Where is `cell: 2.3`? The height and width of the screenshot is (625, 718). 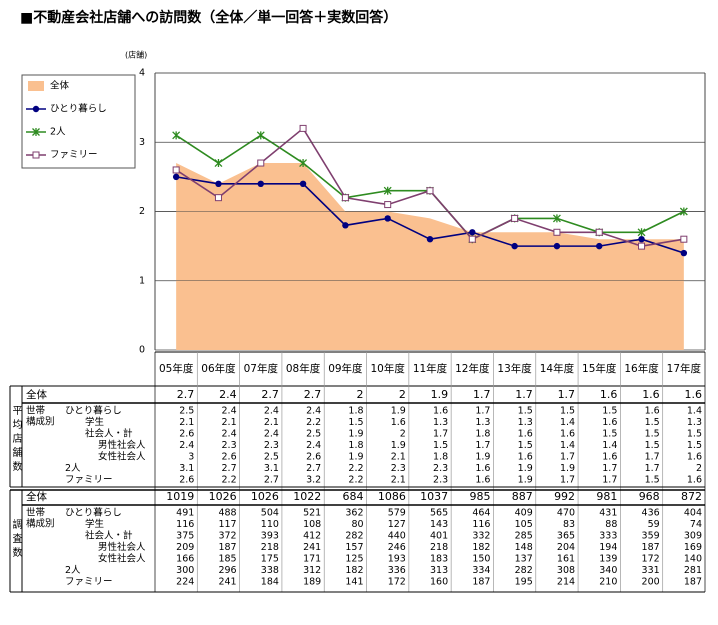
cell: 2.3 is located at coordinates (398, 468).